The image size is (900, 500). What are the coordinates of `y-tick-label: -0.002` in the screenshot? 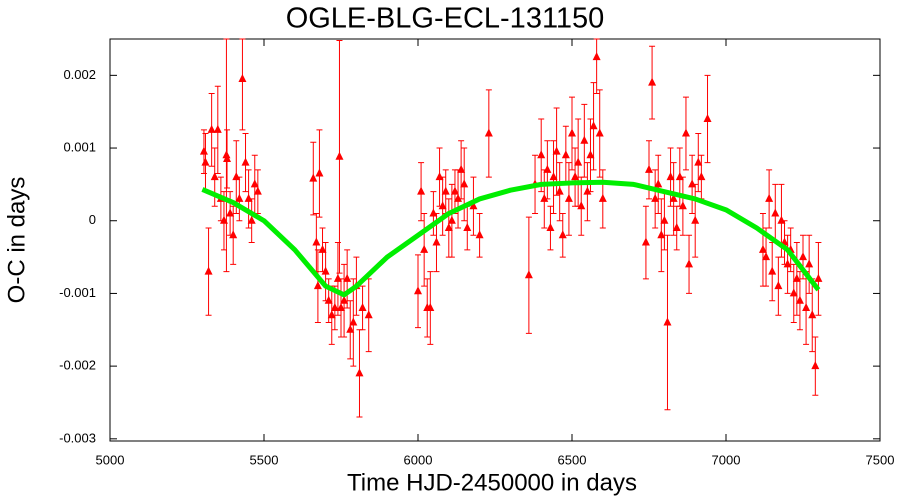 It's located at (77, 365).